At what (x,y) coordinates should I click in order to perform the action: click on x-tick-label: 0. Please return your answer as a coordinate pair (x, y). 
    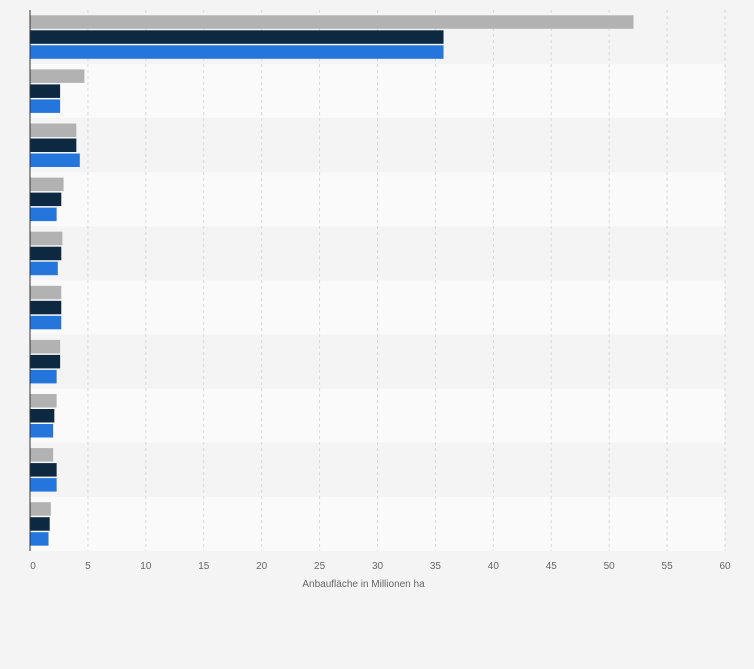
    Looking at the image, I should click on (33, 566).